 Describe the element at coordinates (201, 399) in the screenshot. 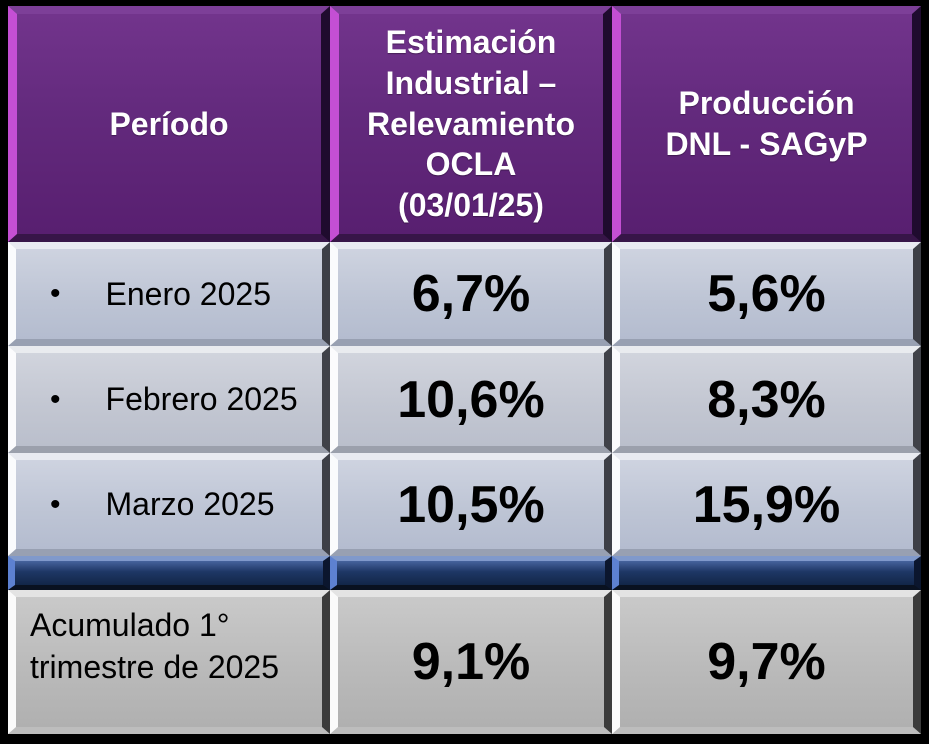

I see `period-label: Febrero 2025` at that location.